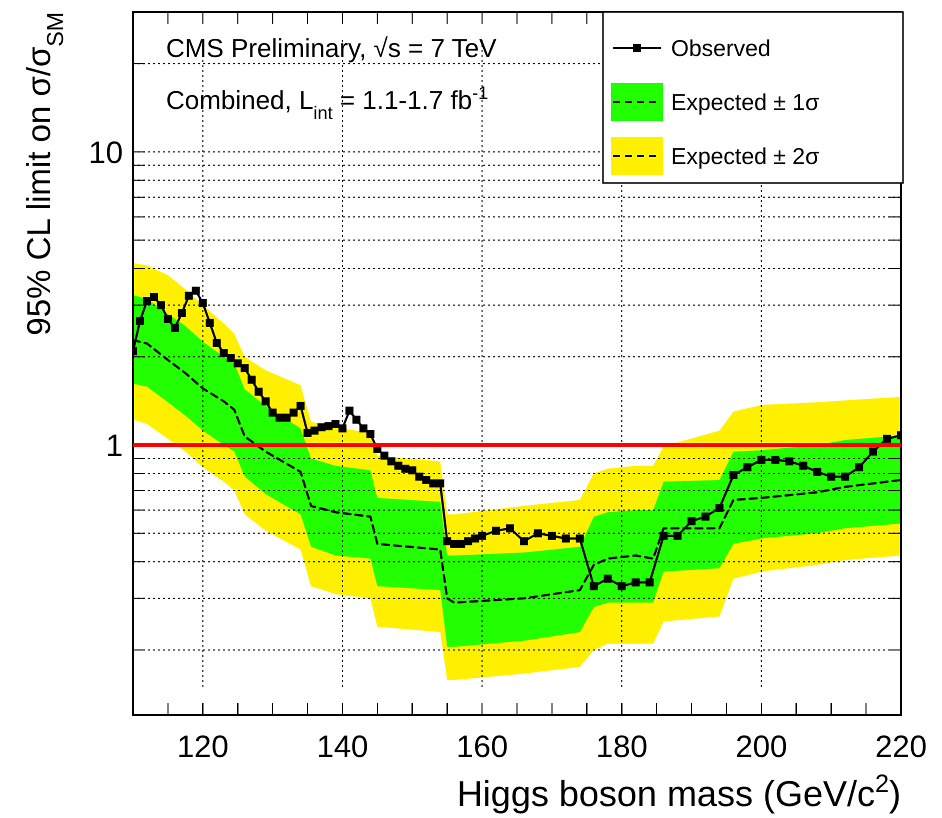 This screenshot has width=942, height=818. What do you see at coordinates (114, 446) in the screenshot?
I see `y-tick-label: 1` at bounding box center [114, 446].